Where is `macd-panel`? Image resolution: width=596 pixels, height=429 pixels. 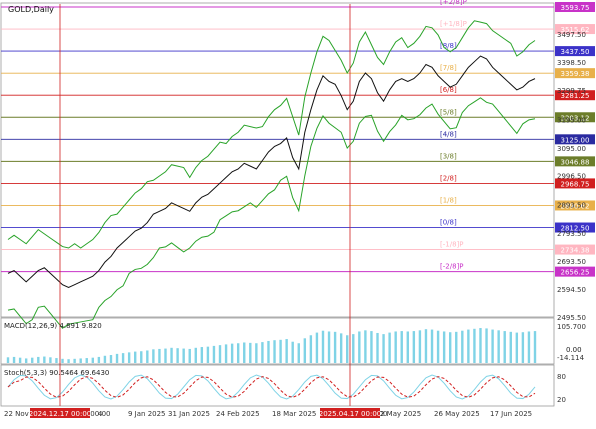
macd-panel is located at coordinates (277, 341).